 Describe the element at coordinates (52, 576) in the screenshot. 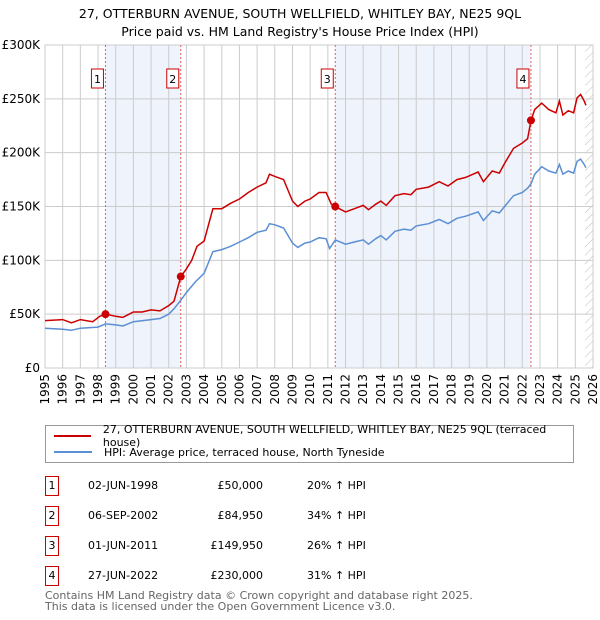

I see `transaction-number-badge: 4` at that location.